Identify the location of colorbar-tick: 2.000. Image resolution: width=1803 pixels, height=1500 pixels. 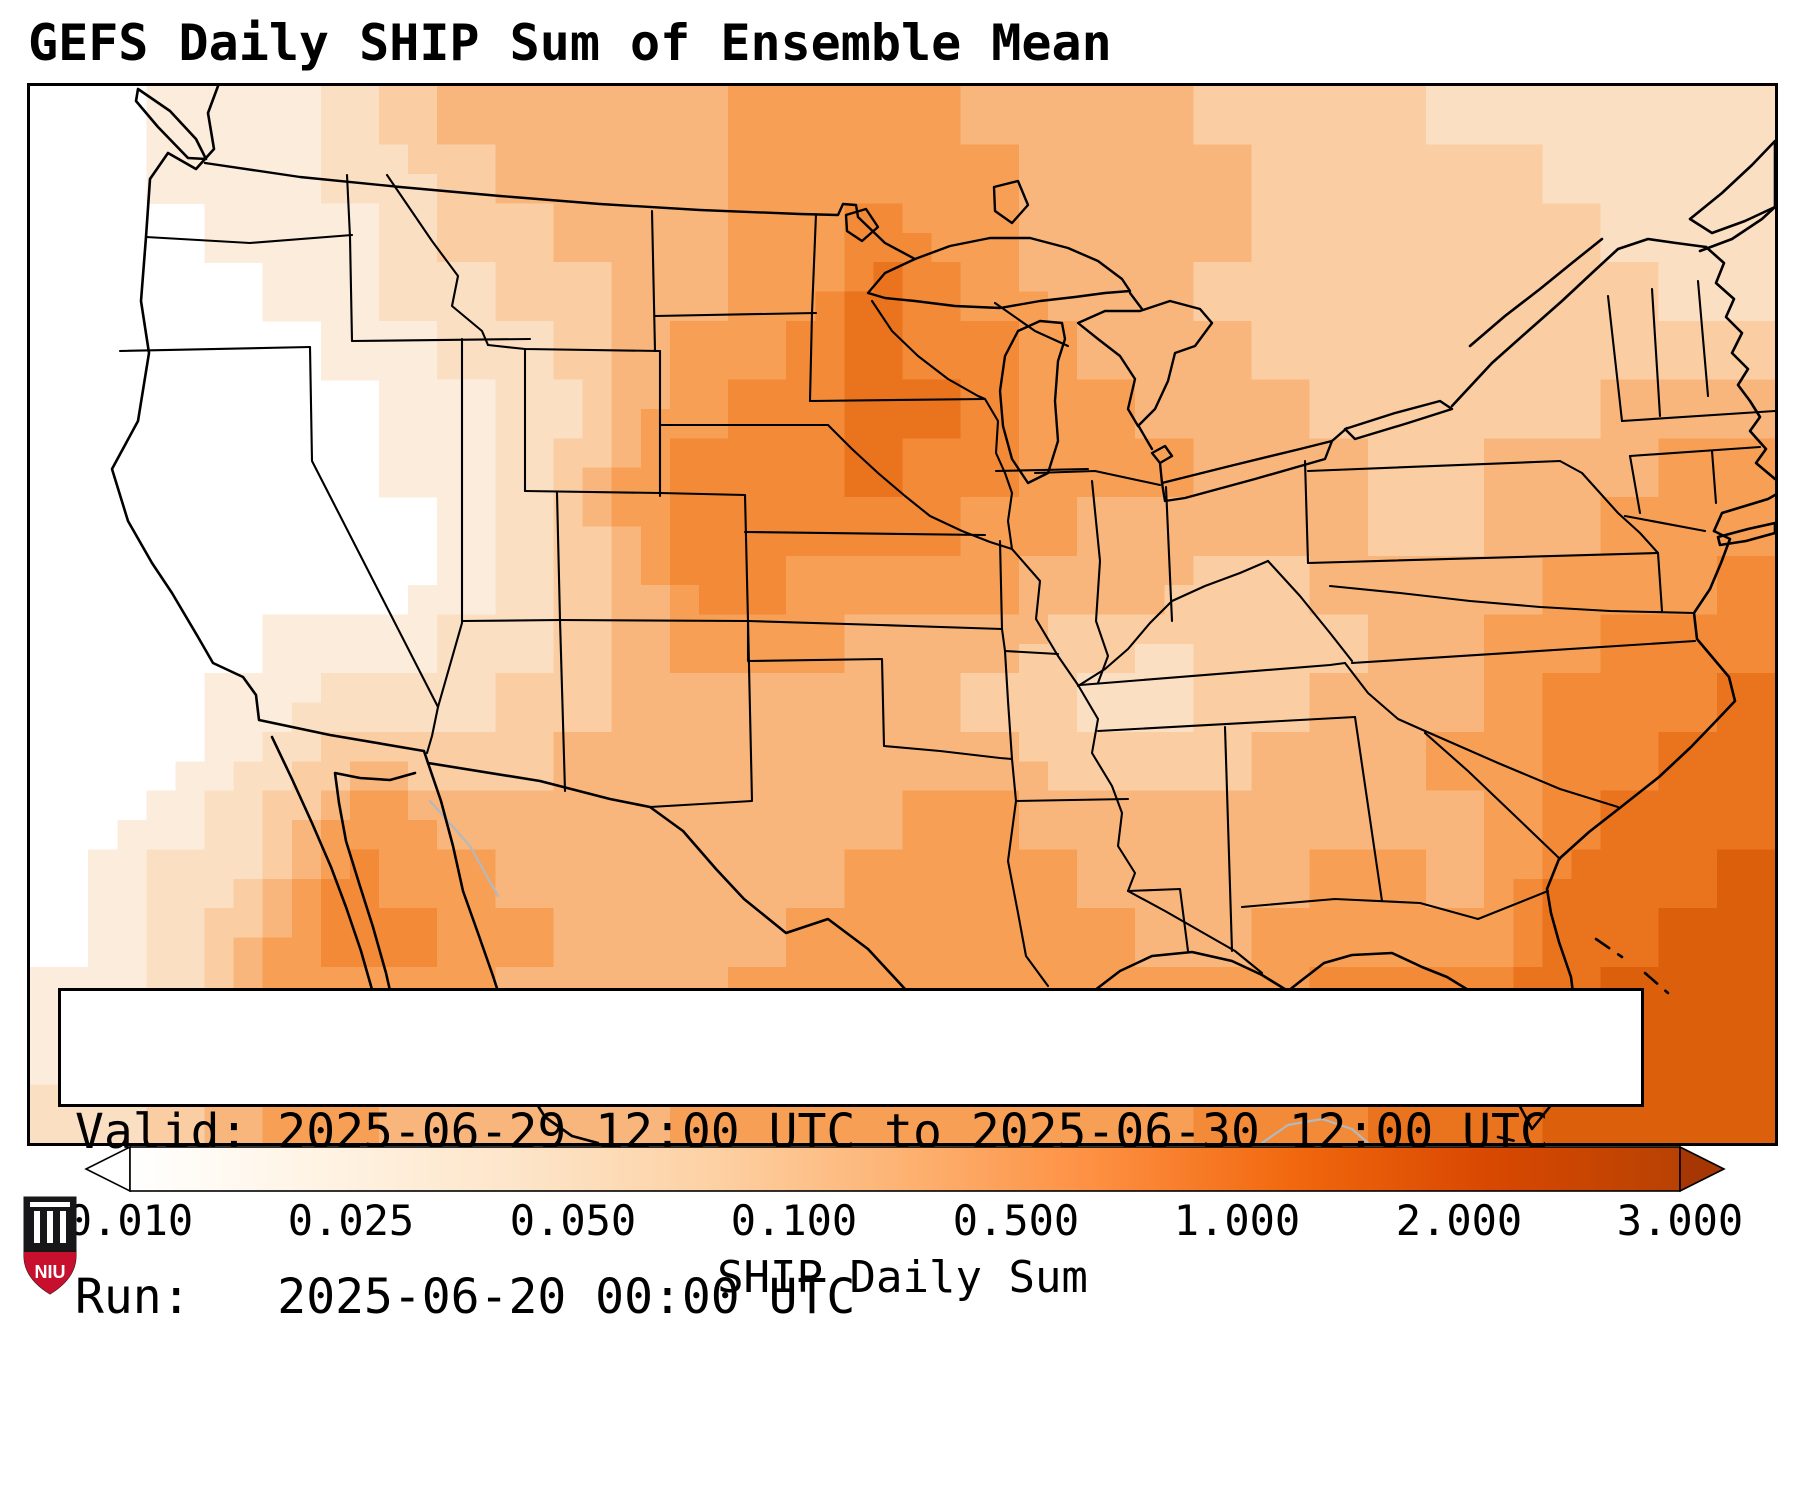
(1459, 1220).